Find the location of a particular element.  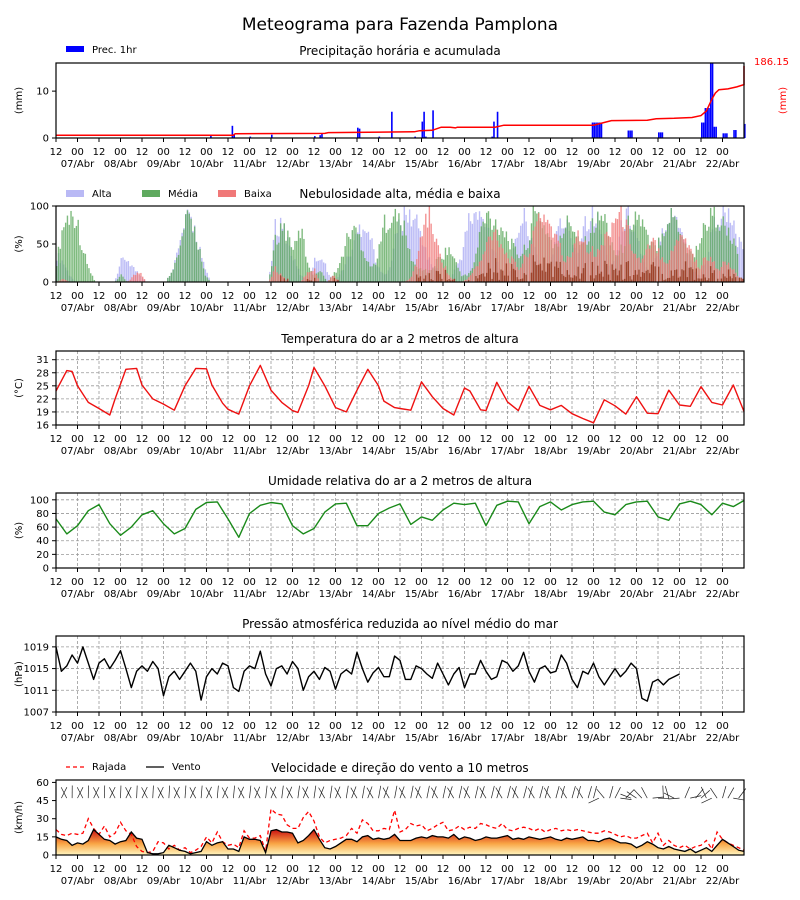

x-date-label: 14/Abr is located at coordinates (379, 738).